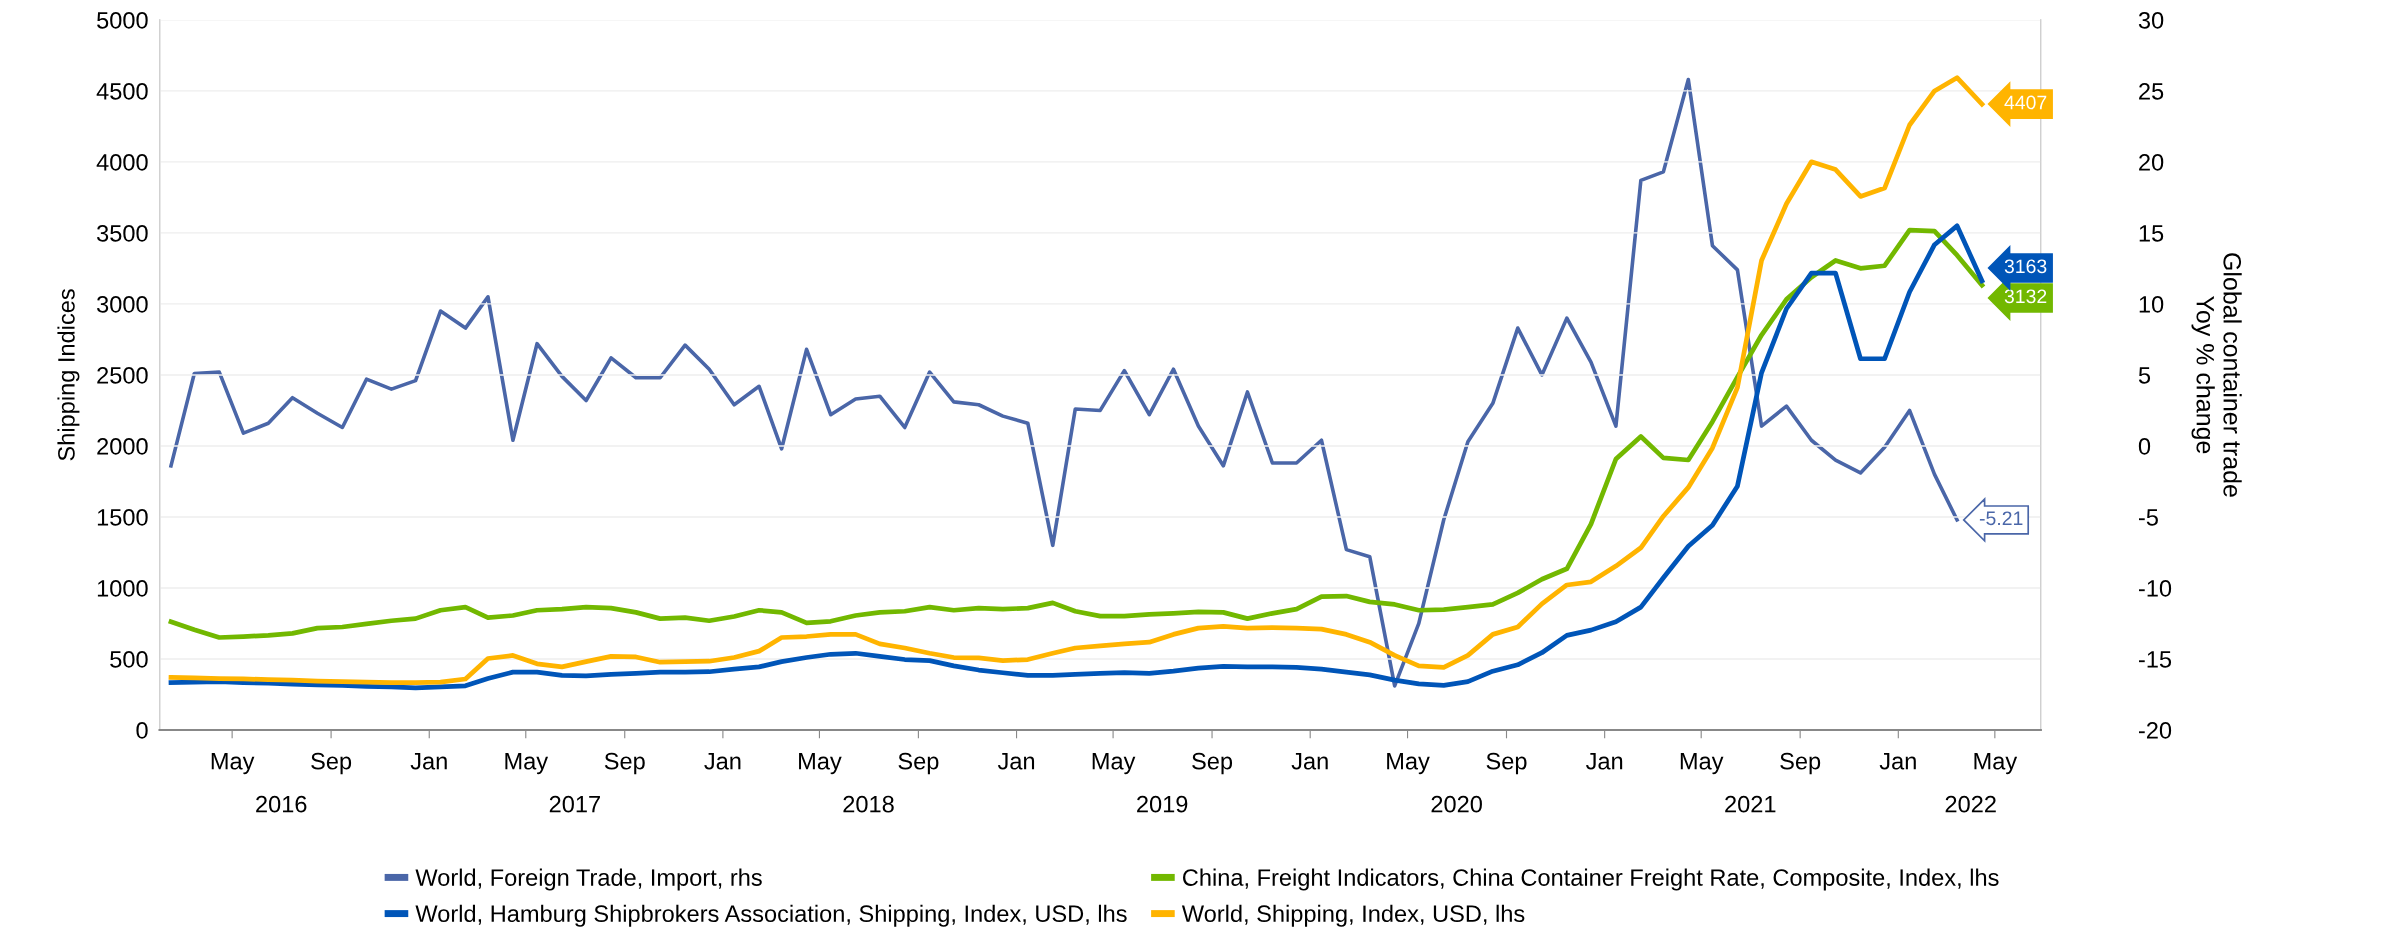 The image size is (2384, 948). Describe the element at coordinates (68, 375) in the screenshot. I see `y-axis-title: Shipping Indices` at that location.